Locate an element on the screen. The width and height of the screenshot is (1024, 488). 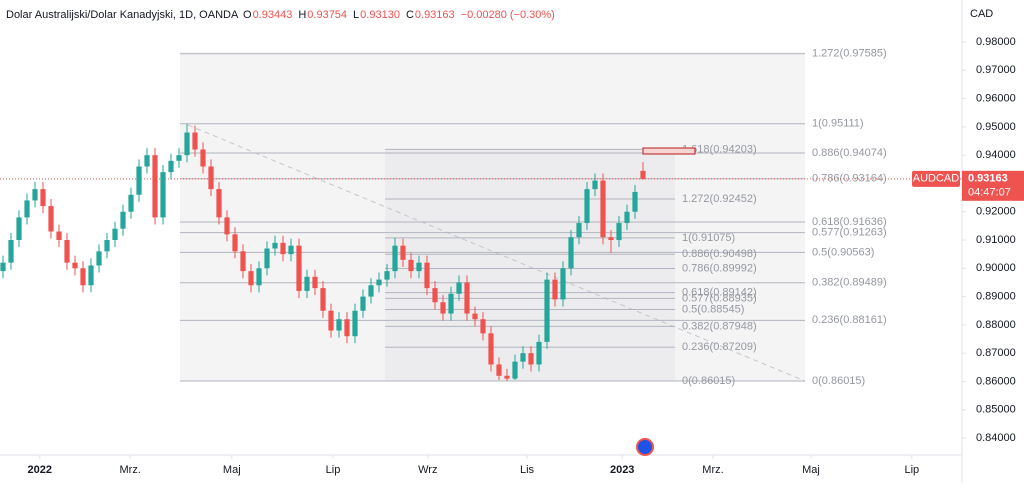
flag-icon is located at coordinates (645, 447).